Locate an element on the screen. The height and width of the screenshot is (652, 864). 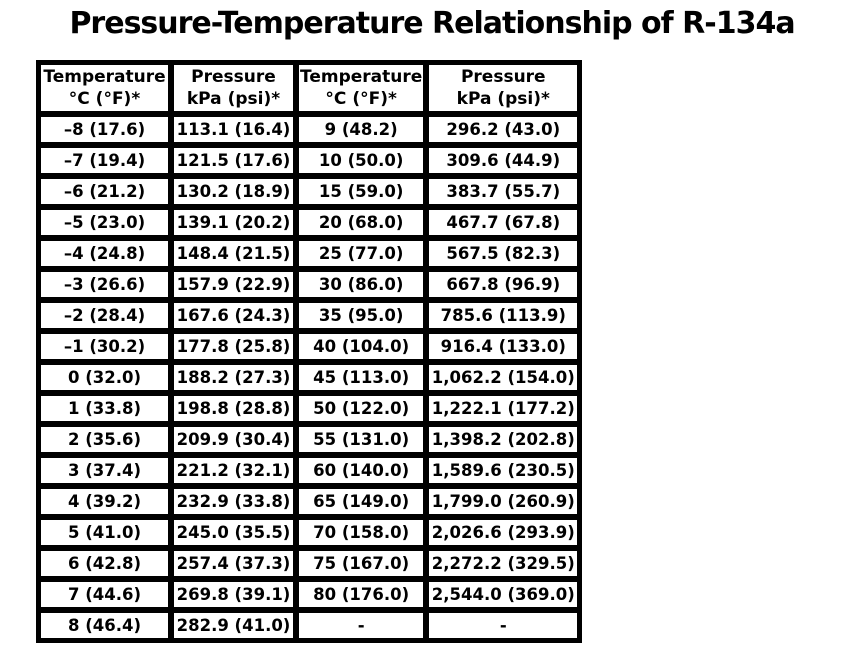
table-cell: 10 (50.0) is located at coordinates (361, 160).